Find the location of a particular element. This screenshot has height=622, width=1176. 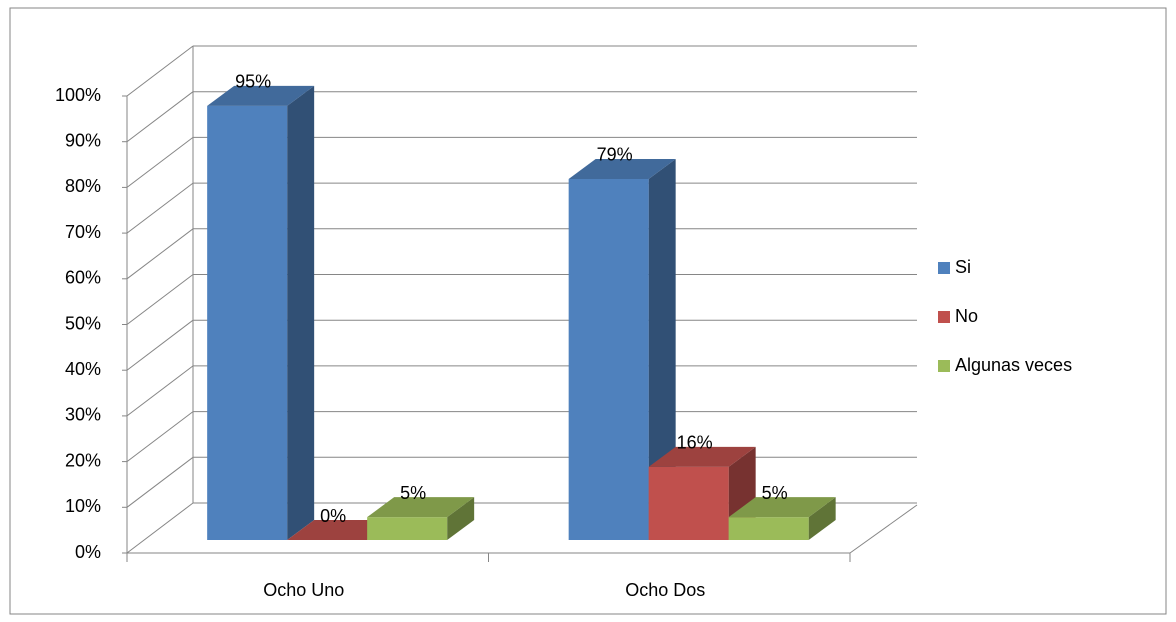

x-tick-label: Ocho Dos is located at coordinates (665, 590).